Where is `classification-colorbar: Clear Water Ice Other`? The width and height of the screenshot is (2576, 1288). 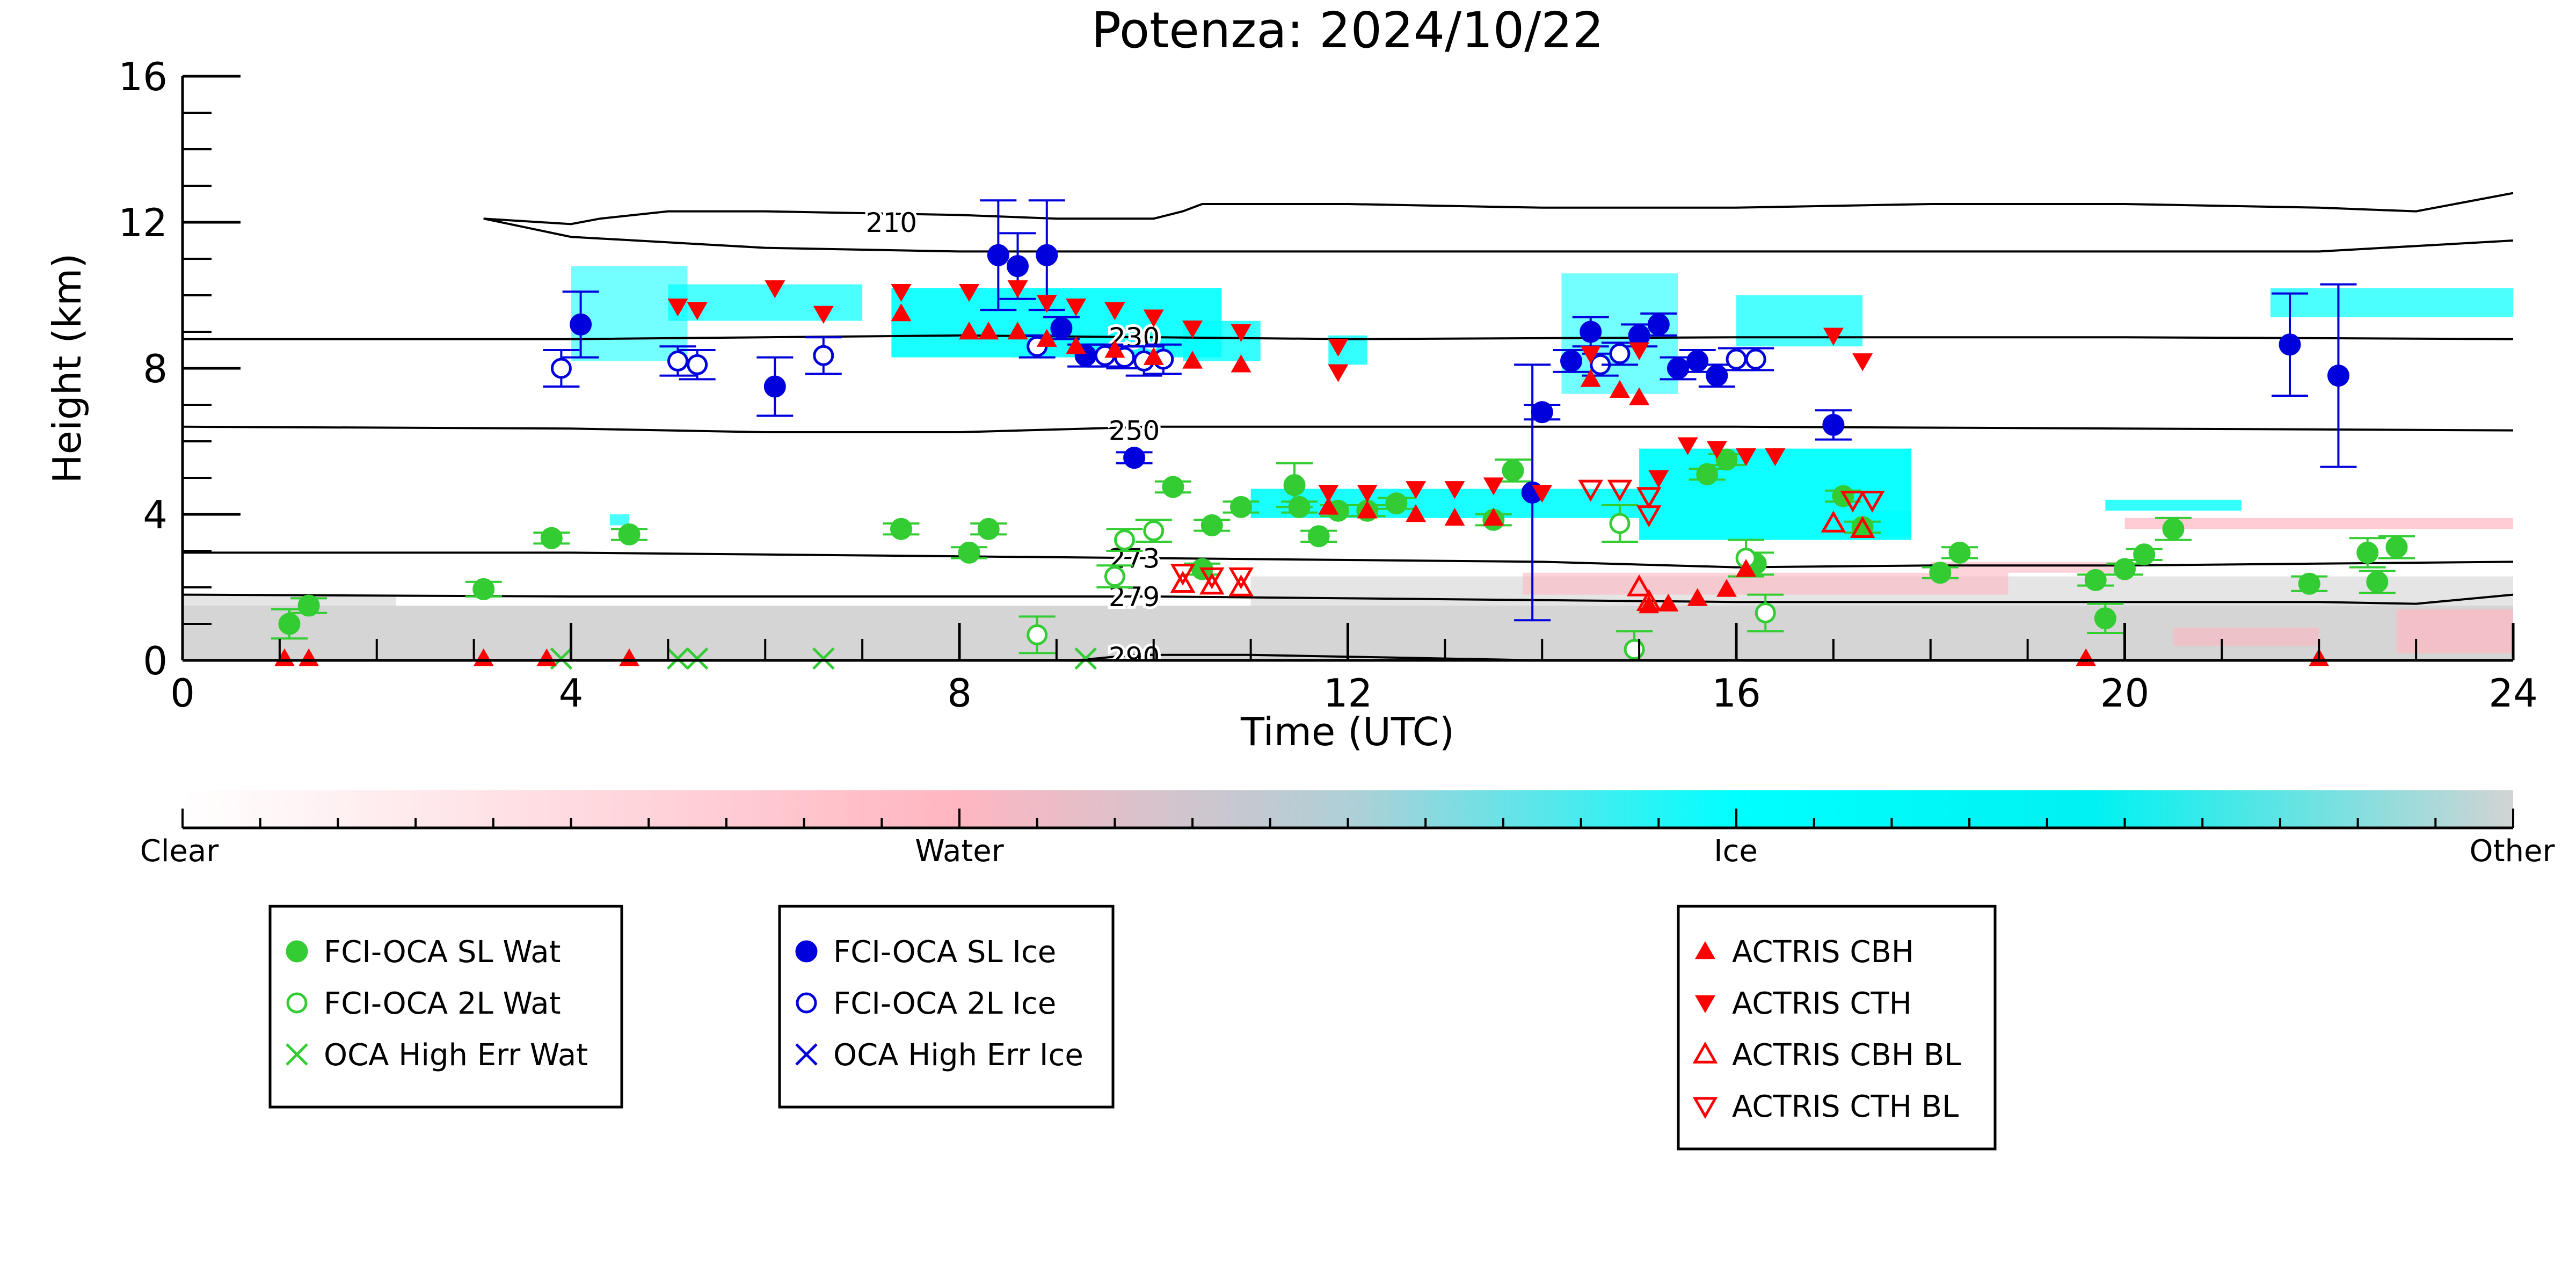 classification-colorbar: Clear Water Ice Other is located at coordinates (1347, 829).